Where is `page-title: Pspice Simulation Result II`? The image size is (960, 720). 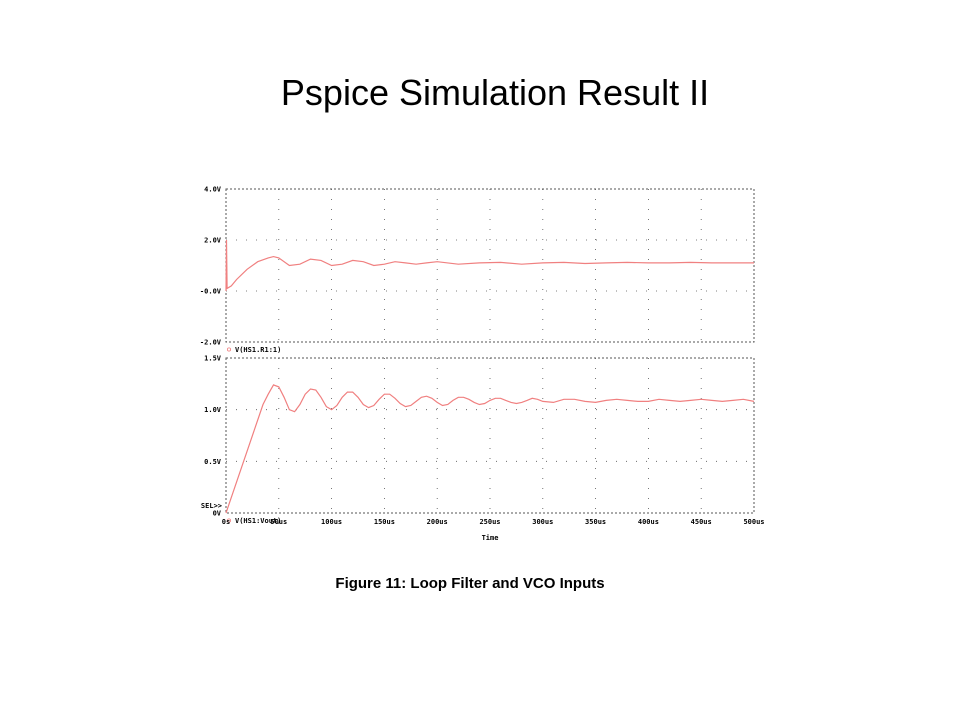
page-title: Pspice Simulation Result II is located at coordinates (495, 92).